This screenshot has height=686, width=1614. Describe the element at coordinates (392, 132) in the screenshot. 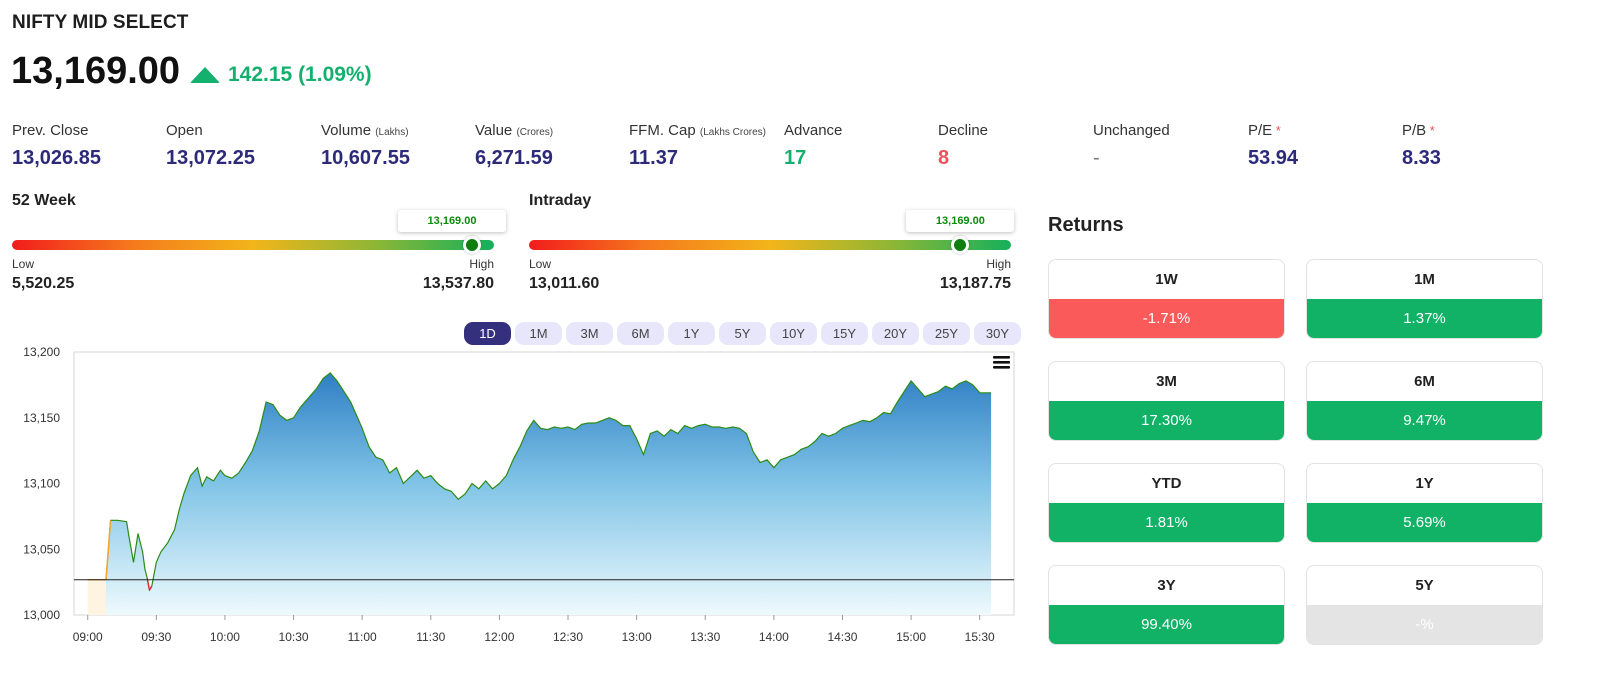

I see `stat-unit: (Lakhs)` at that location.